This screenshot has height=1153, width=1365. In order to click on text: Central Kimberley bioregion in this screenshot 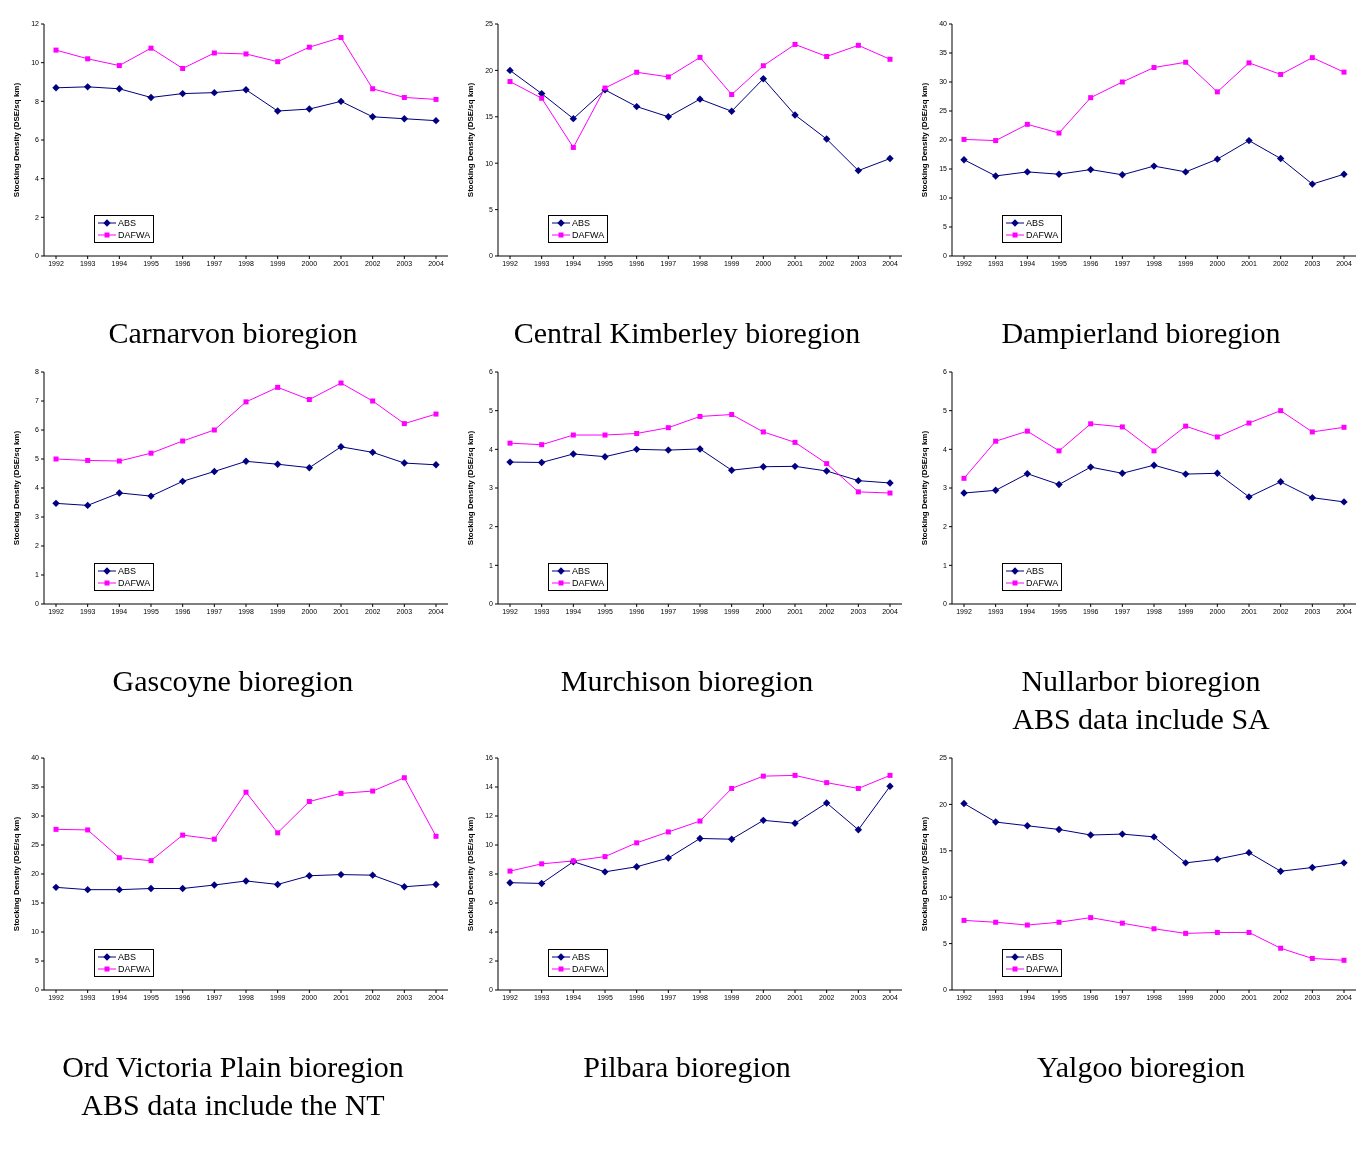, I will do `click(687, 333)`.